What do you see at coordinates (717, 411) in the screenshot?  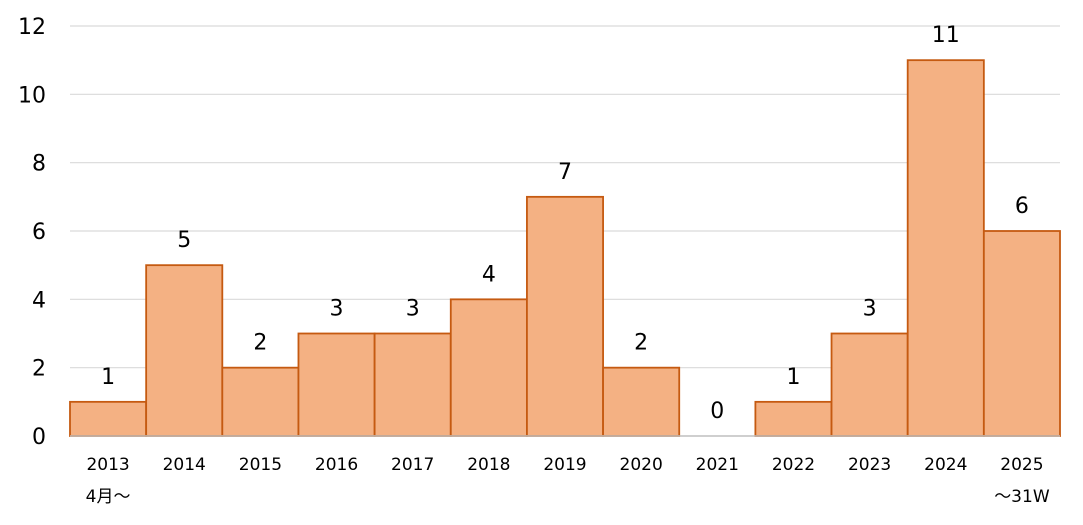 I see `data-label-2021: 0` at bounding box center [717, 411].